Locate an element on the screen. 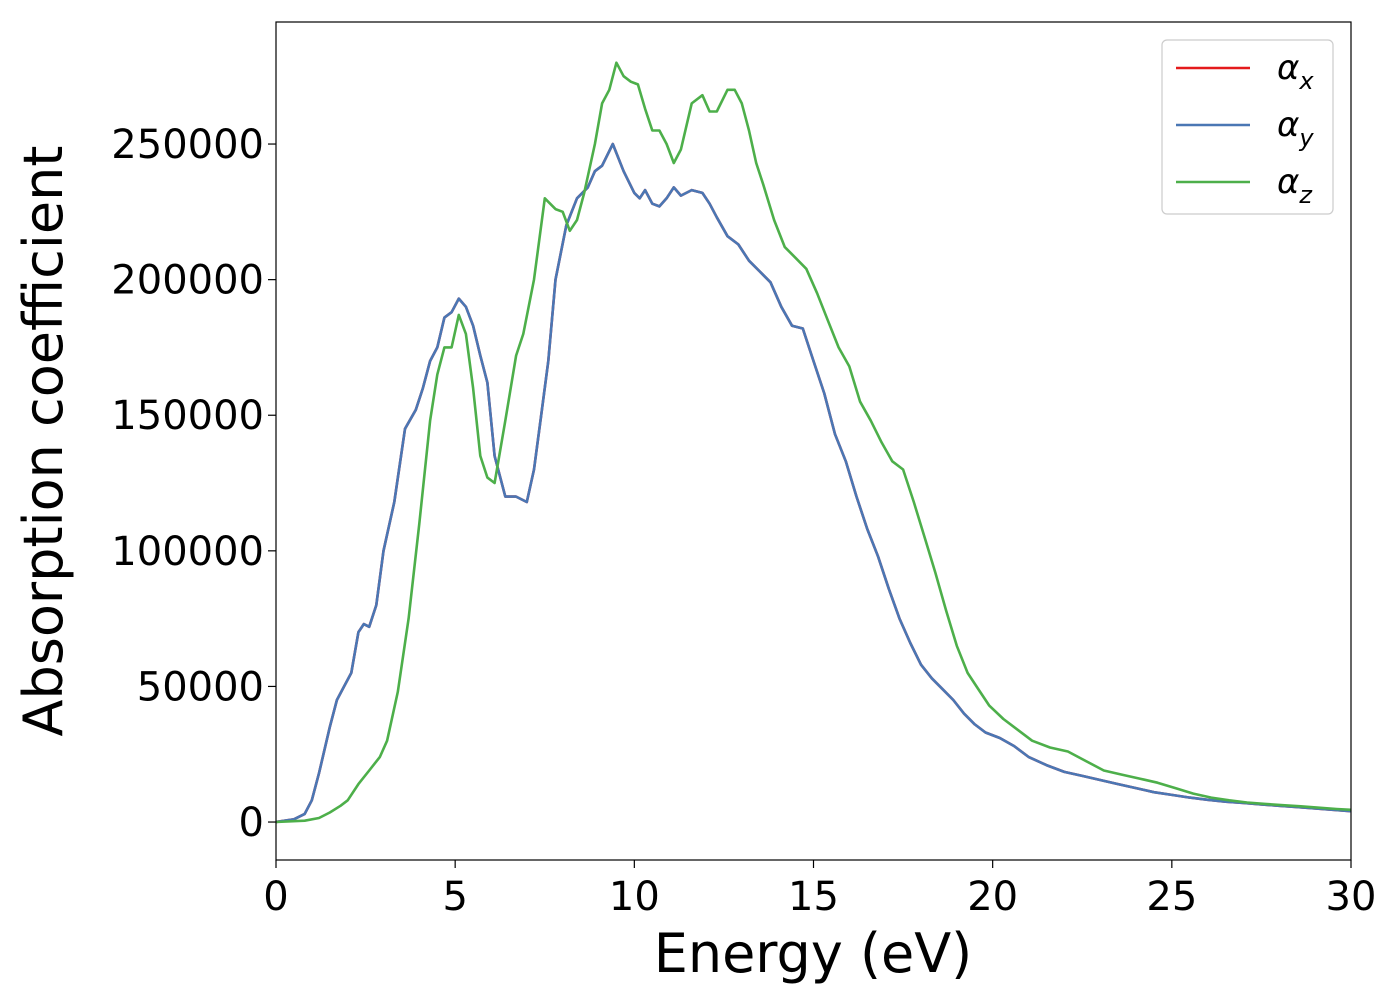 The height and width of the screenshot is (1005, 1400). y-tick-label: 250000 is located at coordinates (187, 145).